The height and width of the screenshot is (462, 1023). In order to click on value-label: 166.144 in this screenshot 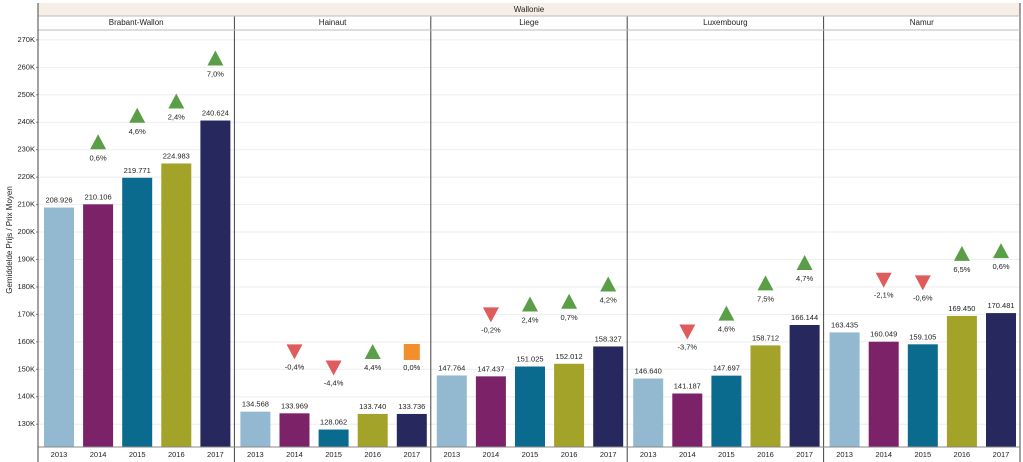, I will do `click(804, 317)`.